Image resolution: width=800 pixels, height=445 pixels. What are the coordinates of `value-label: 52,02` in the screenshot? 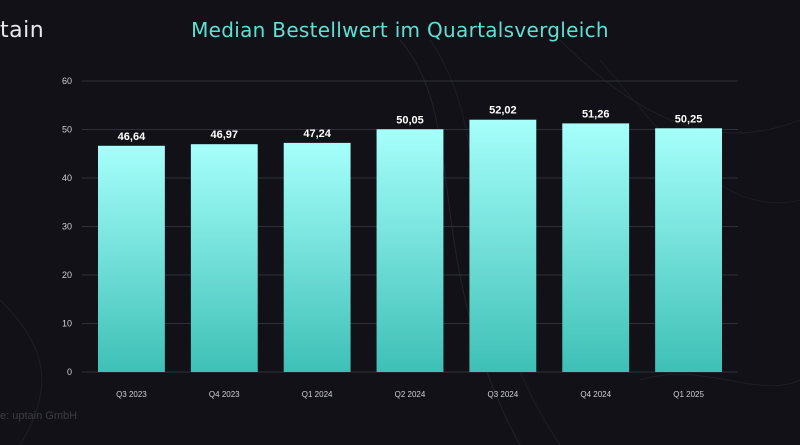 It's located at (503, 111).